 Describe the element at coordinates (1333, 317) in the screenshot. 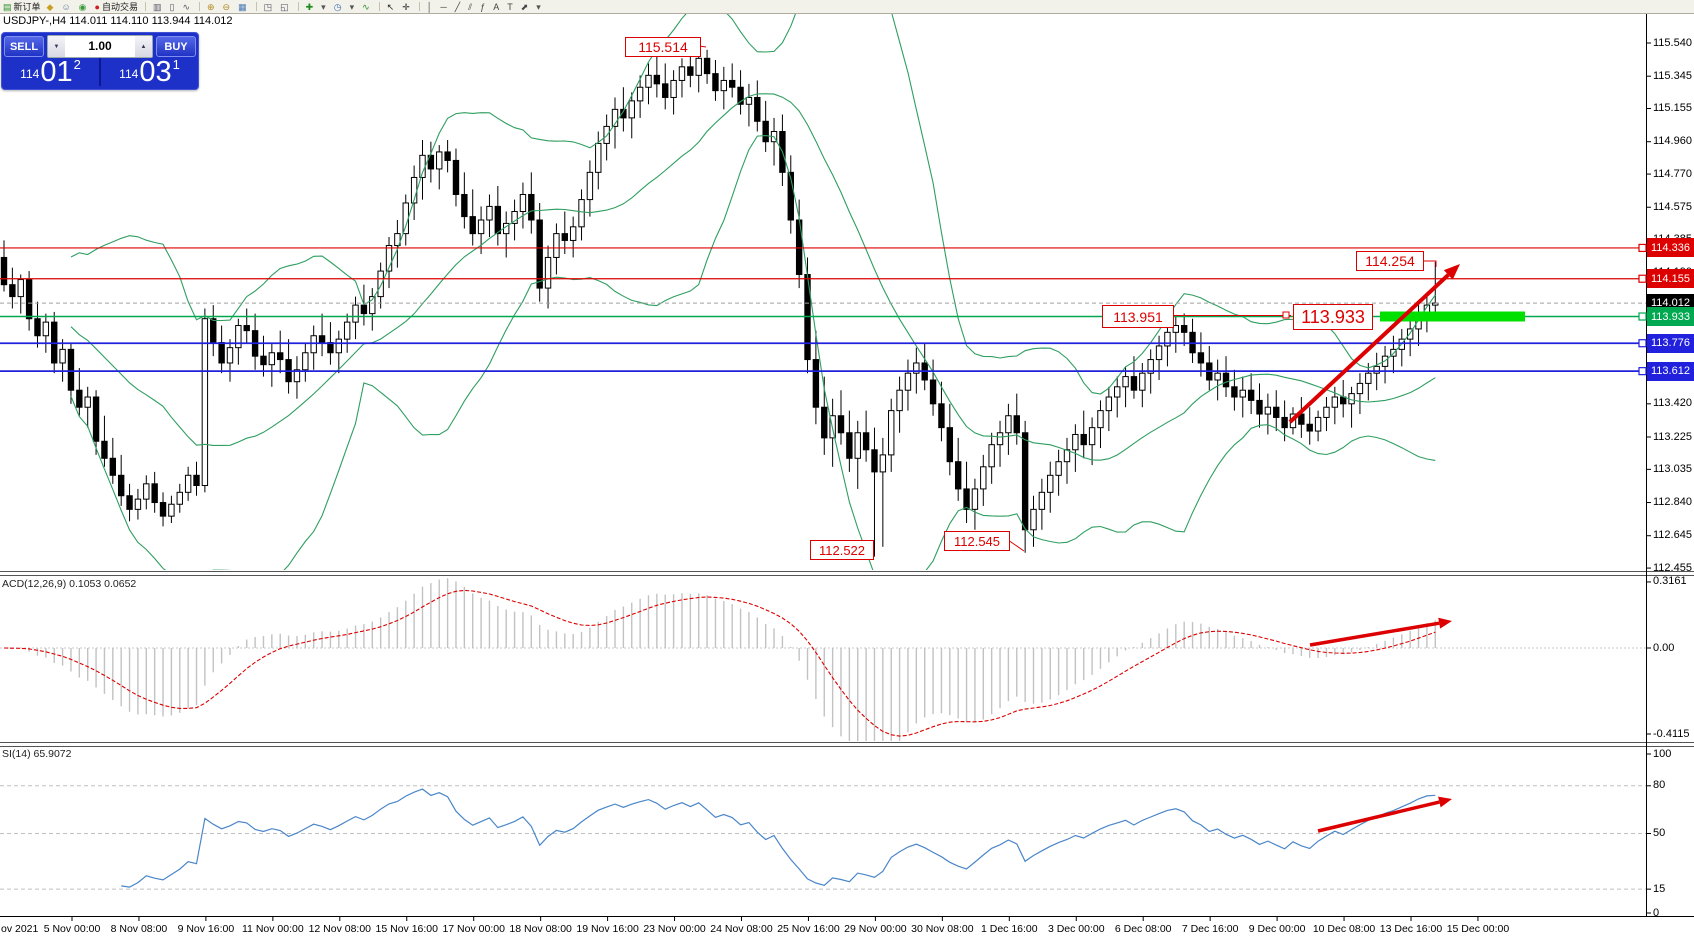

I see `price-annotation-113.933: 113.933` at that location.